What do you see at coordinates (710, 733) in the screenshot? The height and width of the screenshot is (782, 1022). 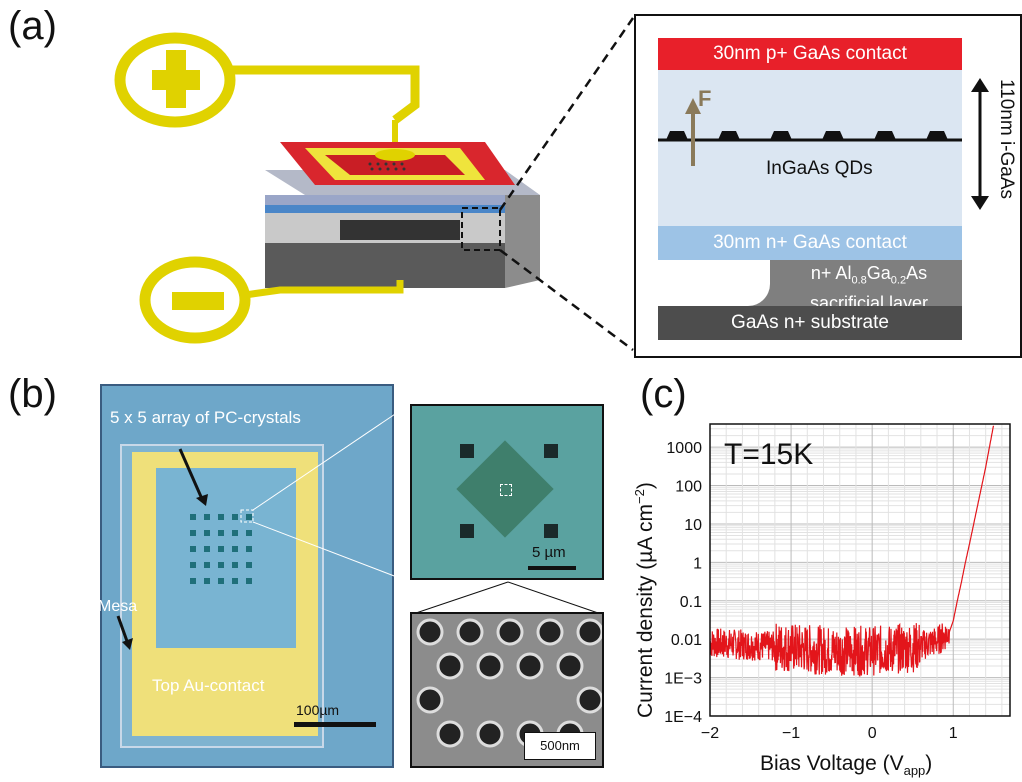 I see `x-tick-label: −2` at bounding box center [710, 733].